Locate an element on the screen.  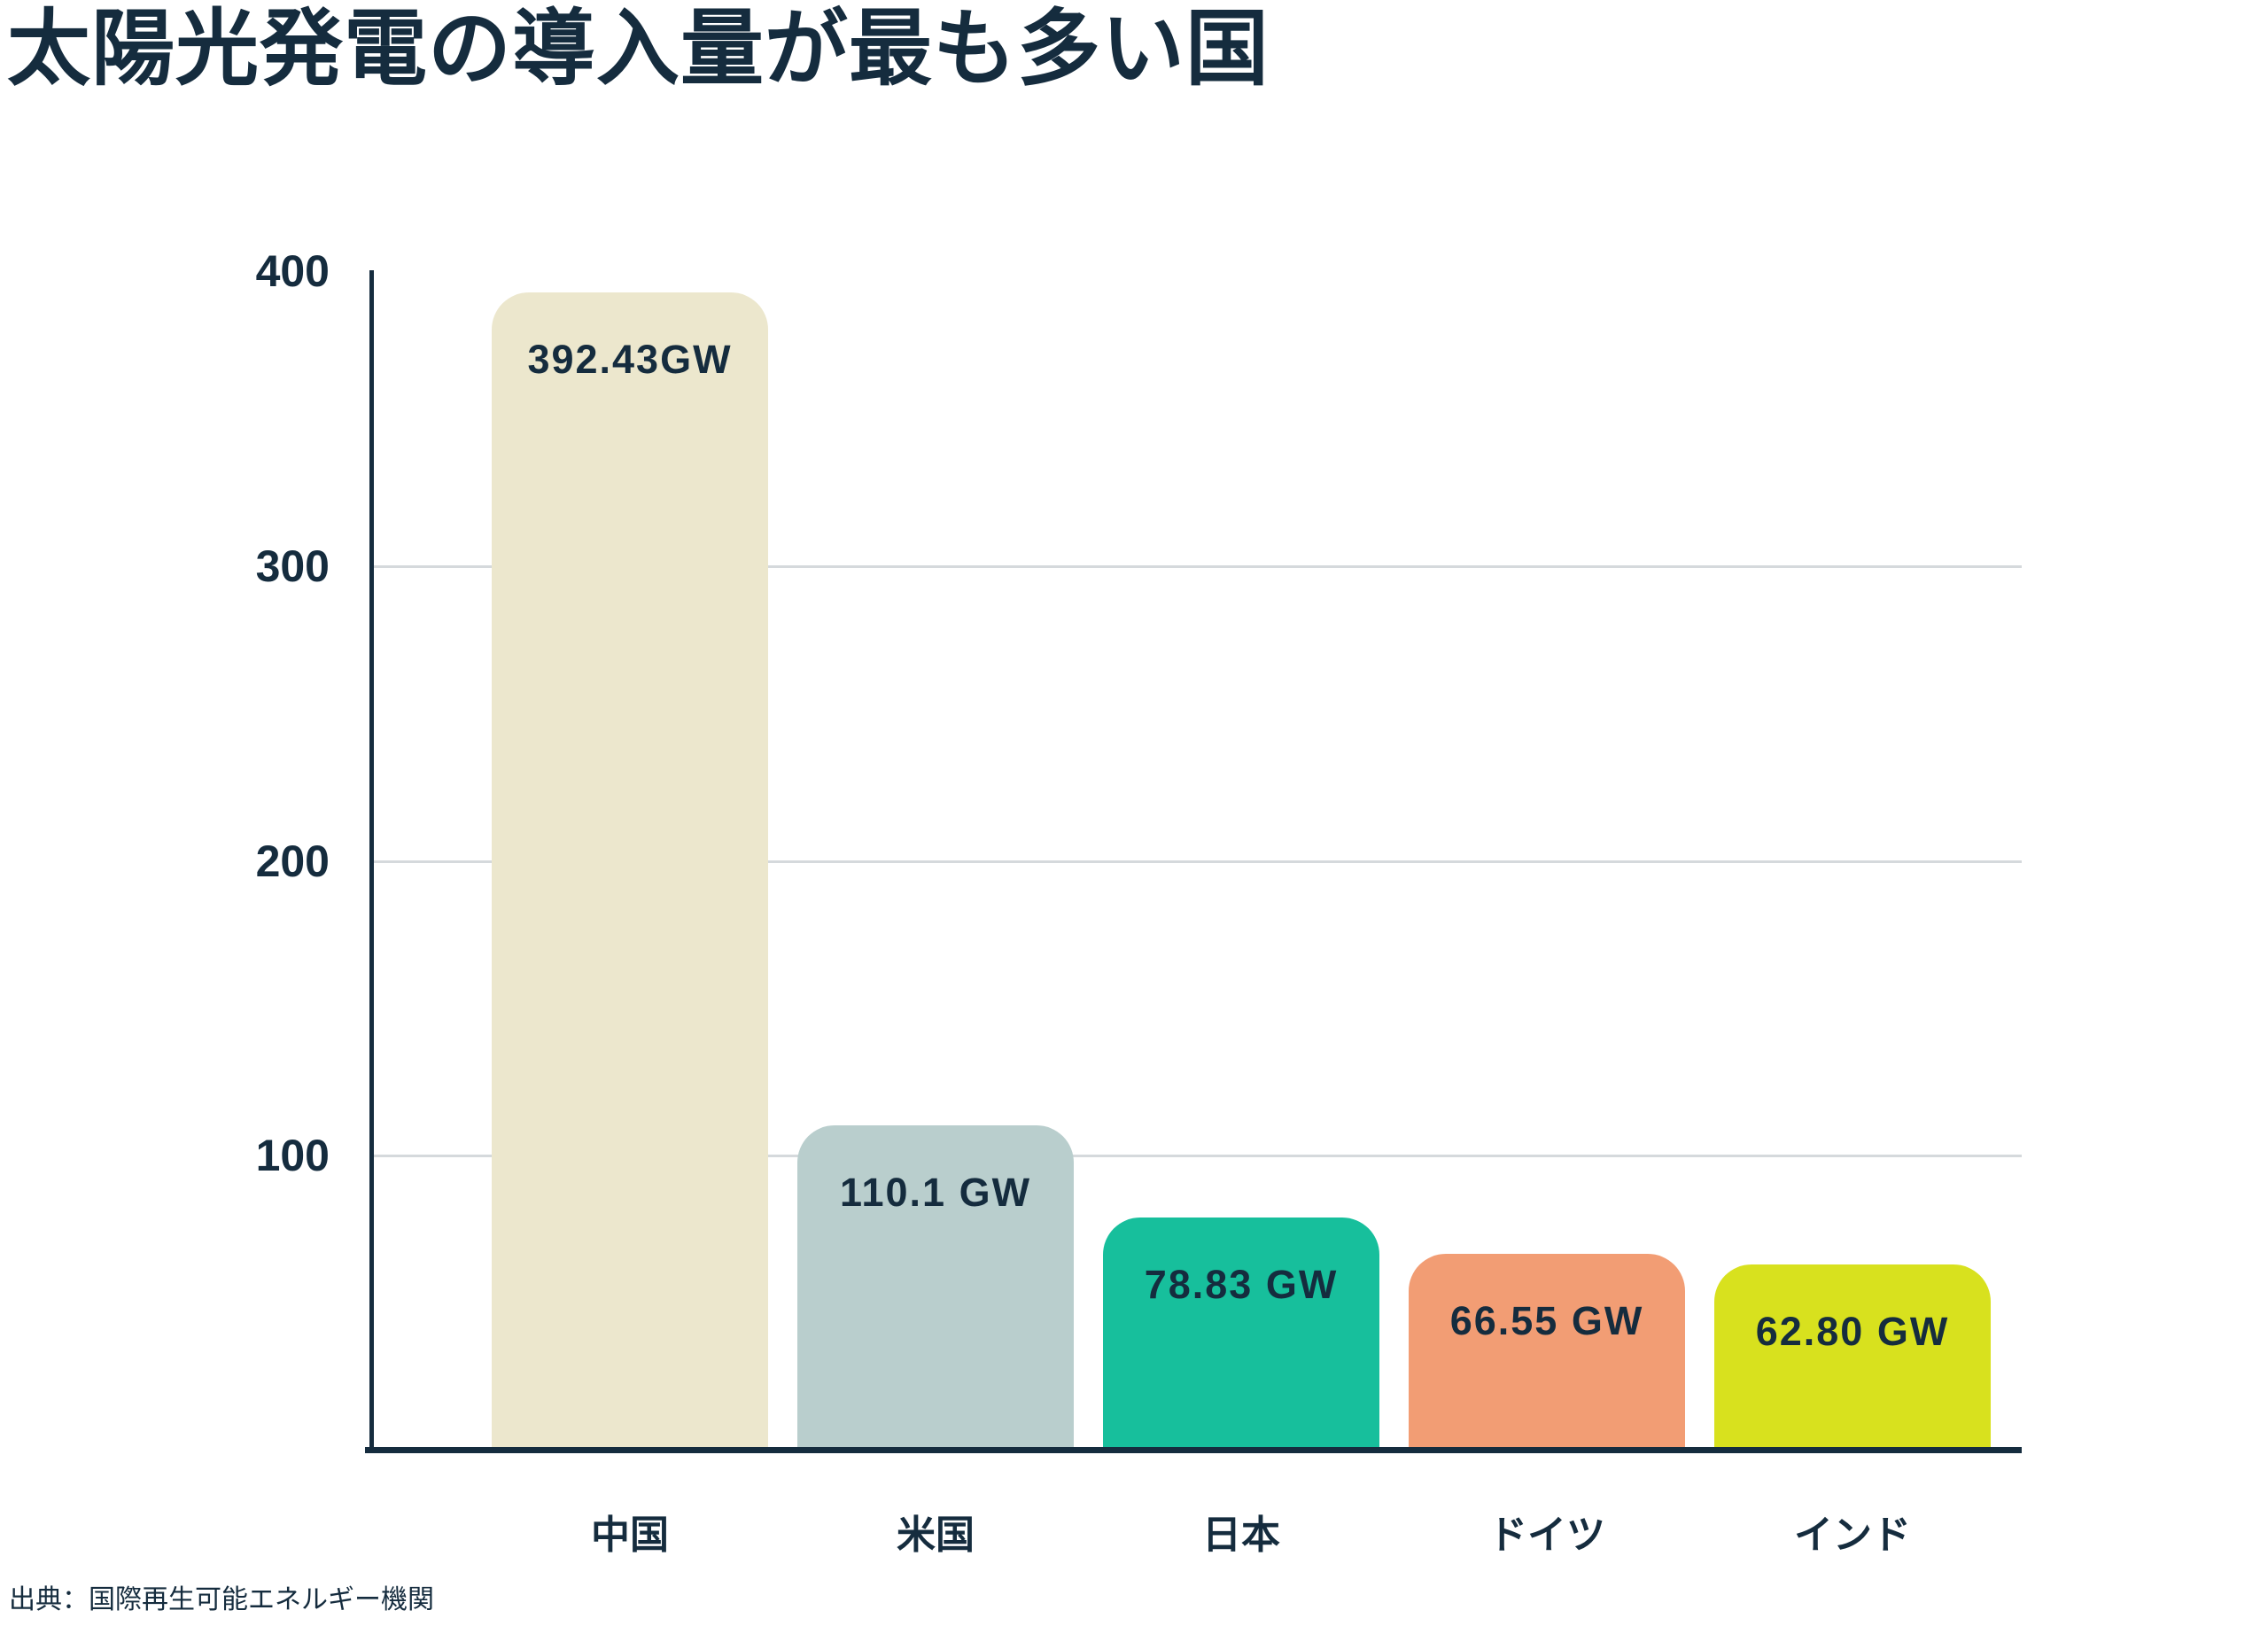
x-axis-label-日本: 日本 is located at coordinates (1241, 1535).